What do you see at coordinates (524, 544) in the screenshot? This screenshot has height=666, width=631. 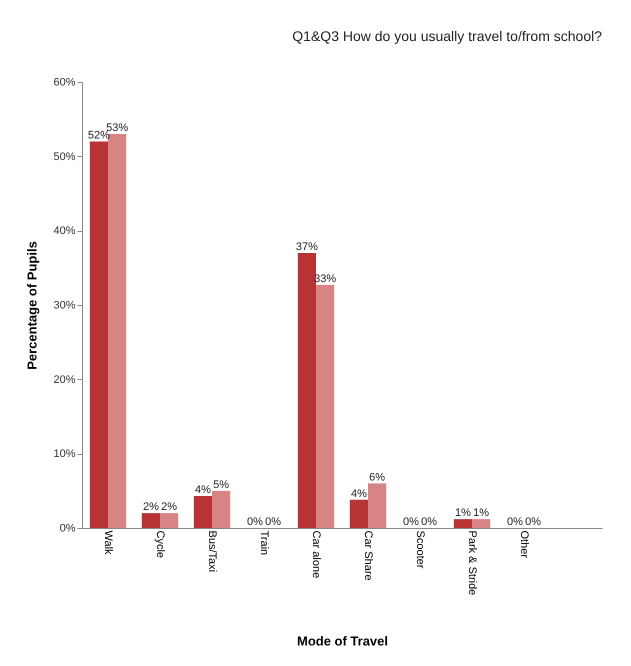 I see `x-tick-label: Other` at bounding box center [524, 544].